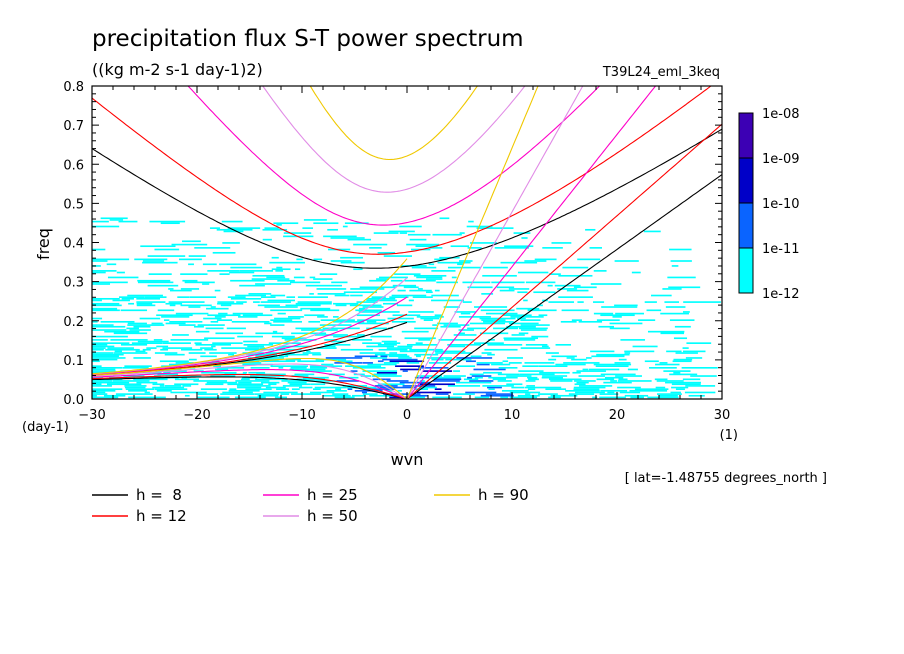 The height and width of the screenshot is (654, 904). I want to click on x-unit-label: (1), so click(729, 435).